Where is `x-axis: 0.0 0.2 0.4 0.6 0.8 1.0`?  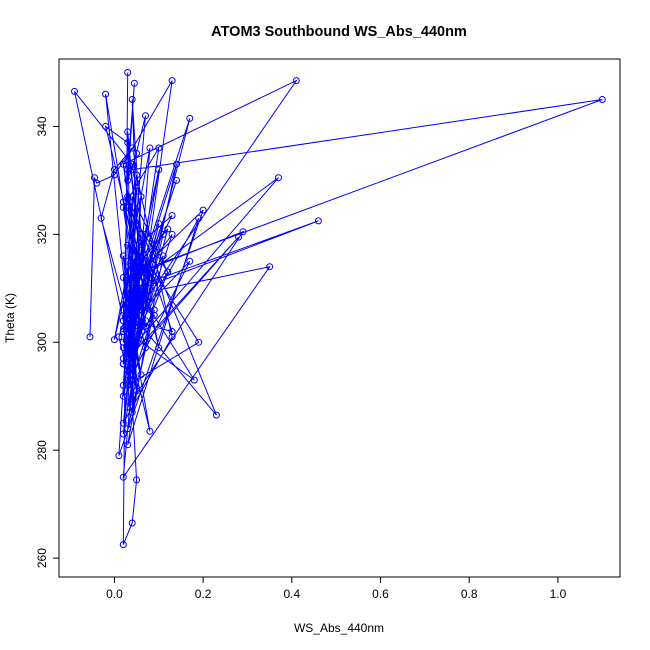
x-axis: 0.0 0.2 0.4 0.6 0.8 1.0 is located at coordinates (336, 588).